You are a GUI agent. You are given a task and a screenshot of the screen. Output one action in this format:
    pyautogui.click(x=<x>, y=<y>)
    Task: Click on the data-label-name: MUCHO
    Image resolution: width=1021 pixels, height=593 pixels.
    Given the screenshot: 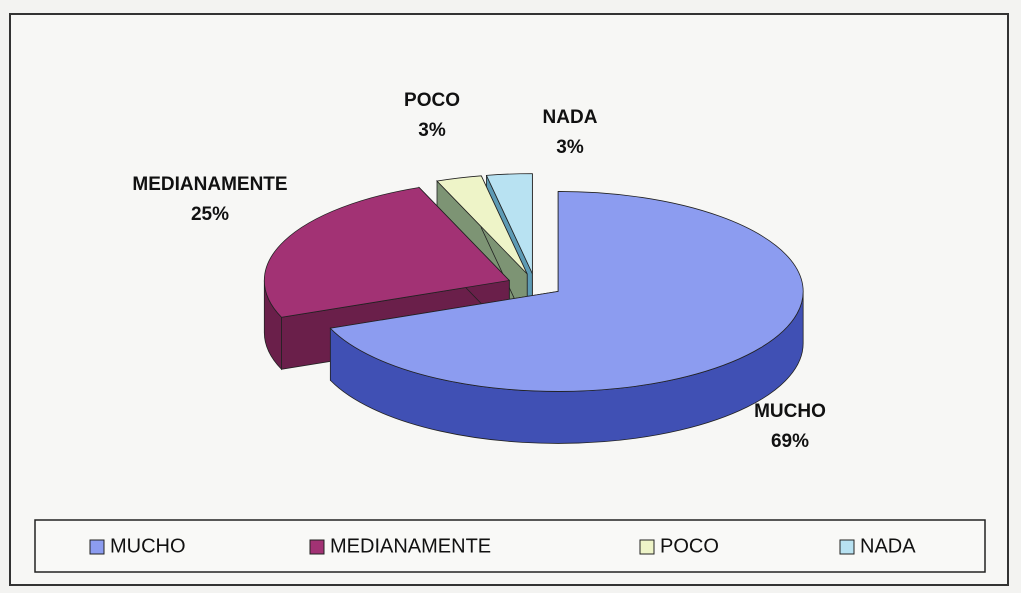 What is the action you would take?
    pyautogui.click(x=790, y=411)
    